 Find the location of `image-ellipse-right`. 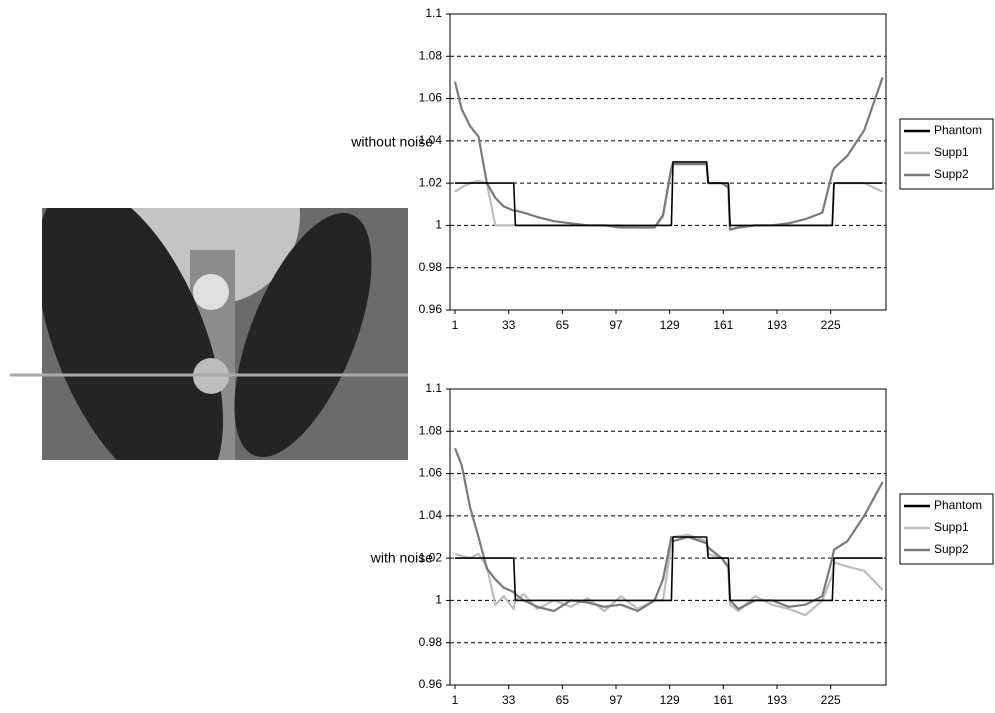

image-ellipse-right is located at coordinates (303, 335).